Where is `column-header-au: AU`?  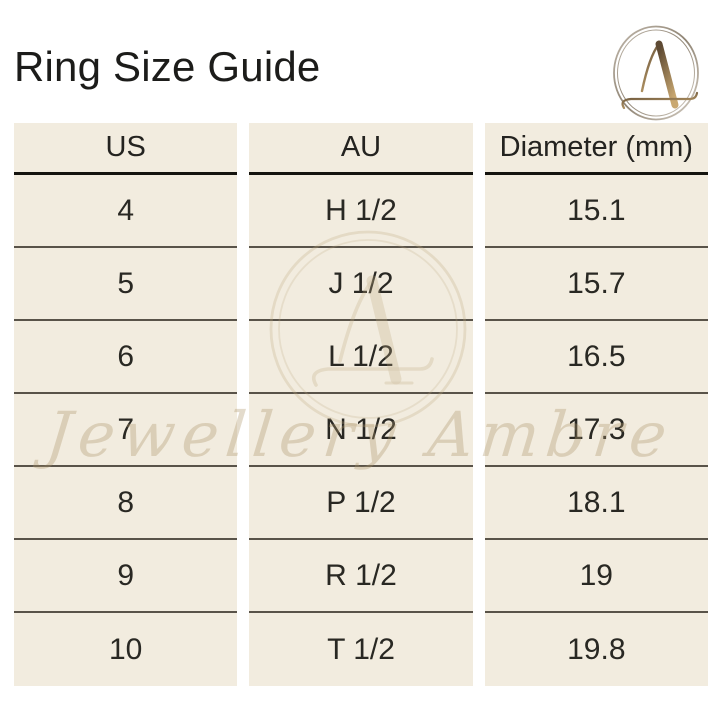 column-header-au: AU is located at coordinates (361, 149).